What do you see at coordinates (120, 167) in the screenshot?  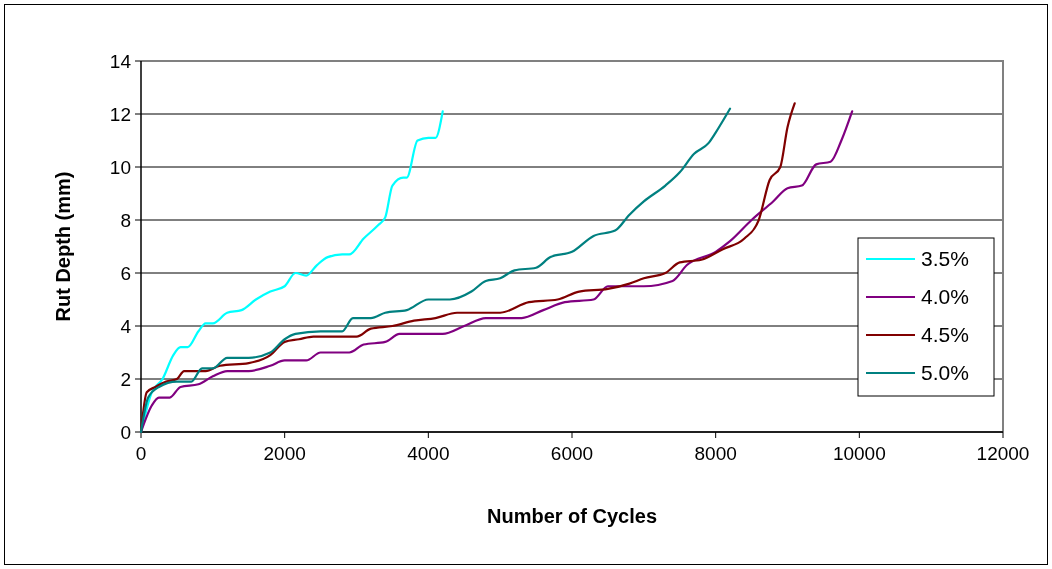 I see `y-tick-label: 10` at bounding box center [120, 167].